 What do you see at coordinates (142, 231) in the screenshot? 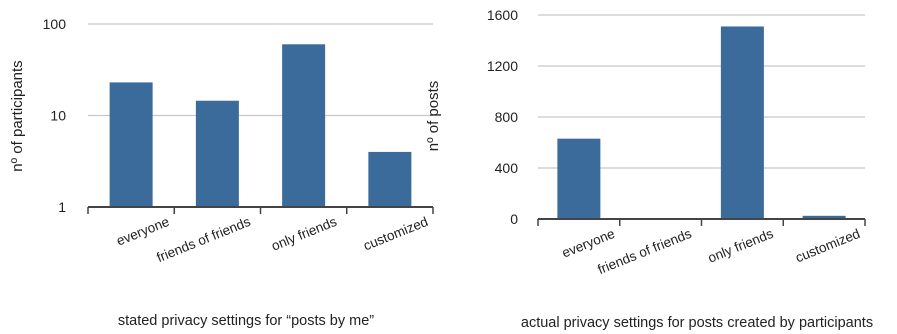
I see `chart1-category-label: everyone` at bounding box center [142, 231].